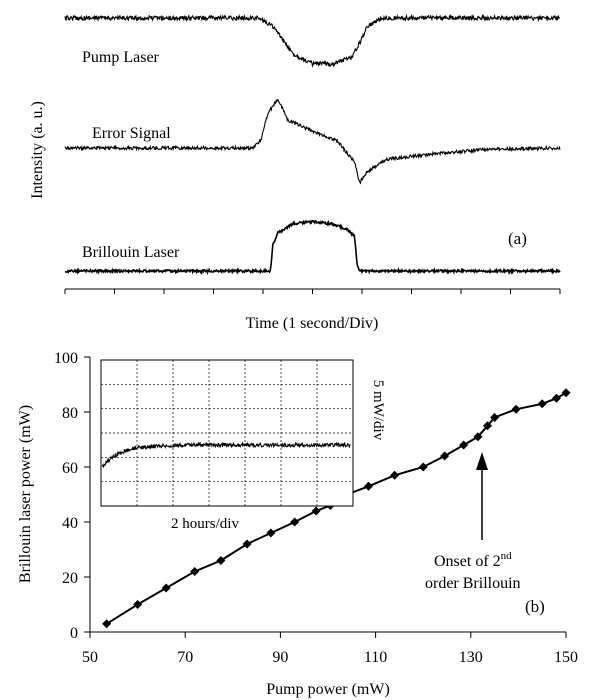 The height and width of the screenshot is (700, 589). I want to click on annotation-onset: Onset of 2nd order Brillouin, so click(473, 522).